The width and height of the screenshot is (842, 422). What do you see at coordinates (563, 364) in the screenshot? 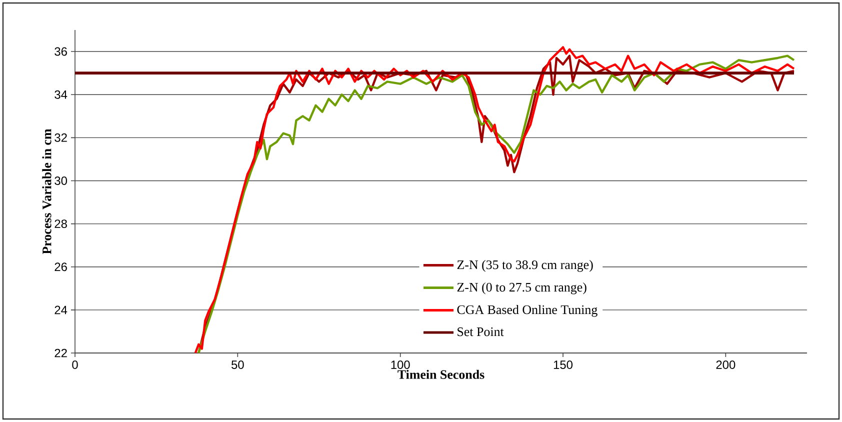
I see `x-tick-label: 150` at bounding box center [563, 364].